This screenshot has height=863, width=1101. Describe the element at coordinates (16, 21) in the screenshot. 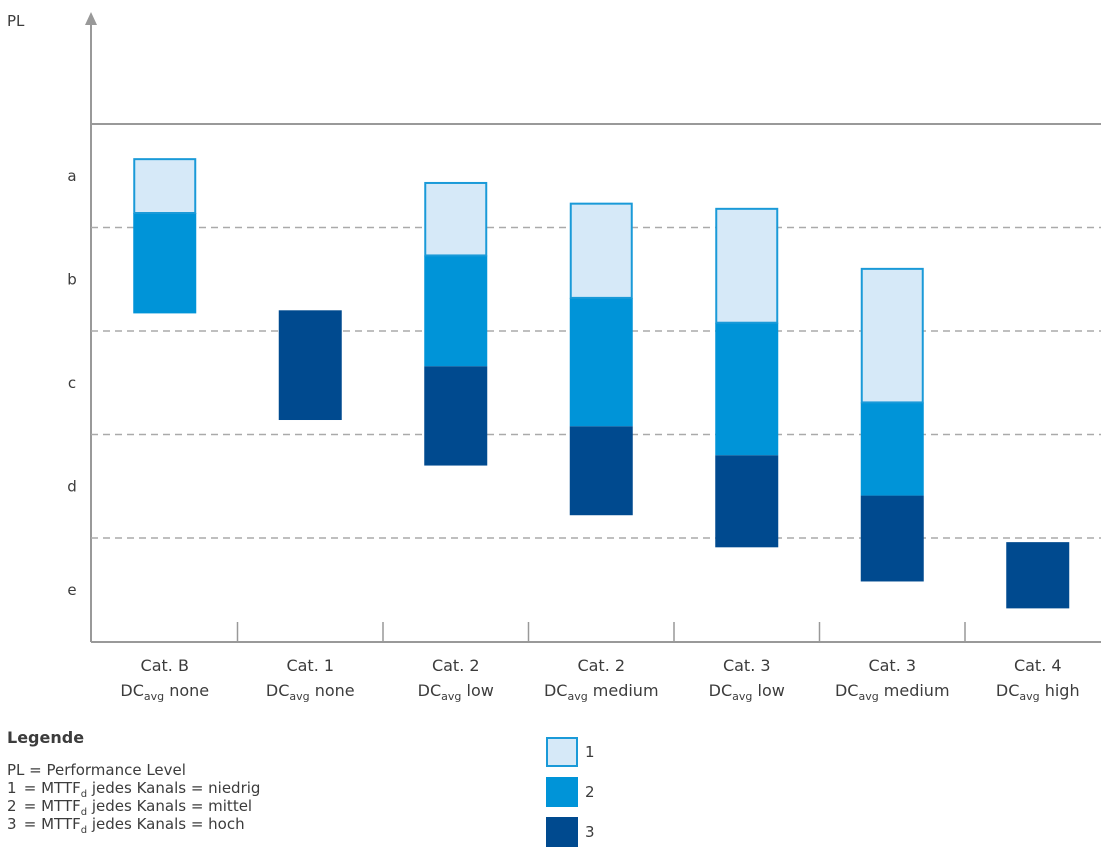

I see `y-axis-label: PL` at that location.